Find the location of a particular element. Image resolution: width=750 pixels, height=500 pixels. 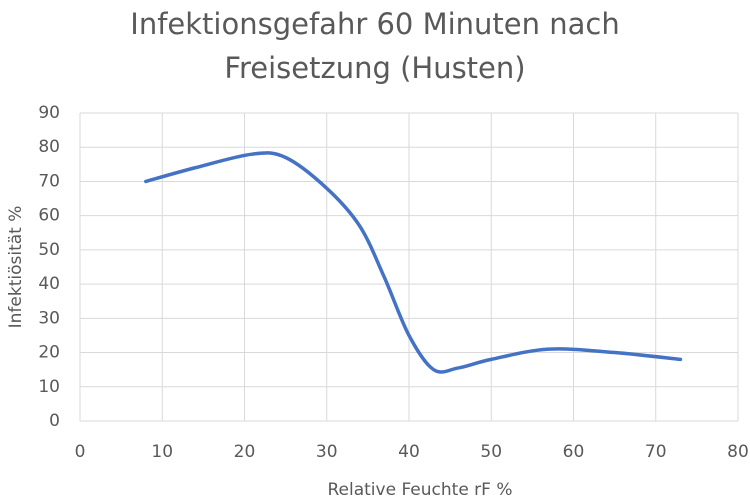

y-tick-label: 80 is located at coordinates (49, 147).